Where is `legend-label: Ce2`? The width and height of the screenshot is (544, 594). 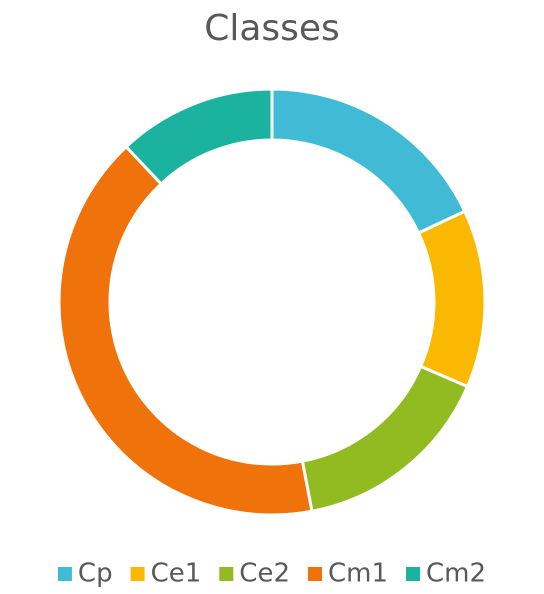
legend-label: Ce2 is located at coordinates (264, 574).